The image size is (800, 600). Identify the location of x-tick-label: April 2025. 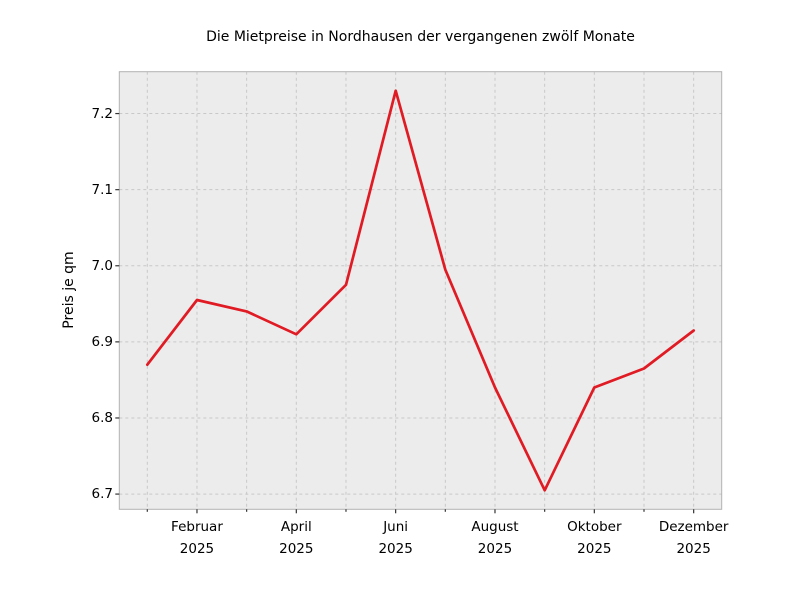
(296, 538).